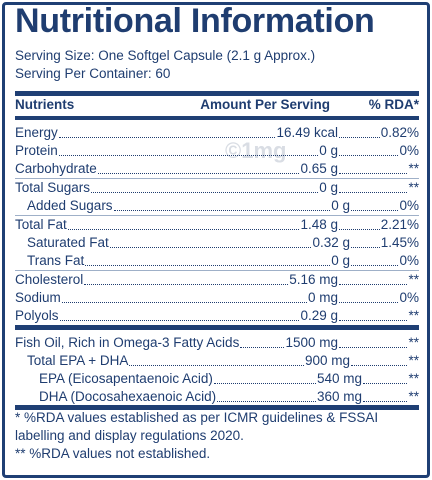 The width and height of the screenshot is (432, 480). What do you see at coordinates (265, 104) in the screenshot?
I see `header-amount: Amount Per Serving` at bounding box center [265, 104].